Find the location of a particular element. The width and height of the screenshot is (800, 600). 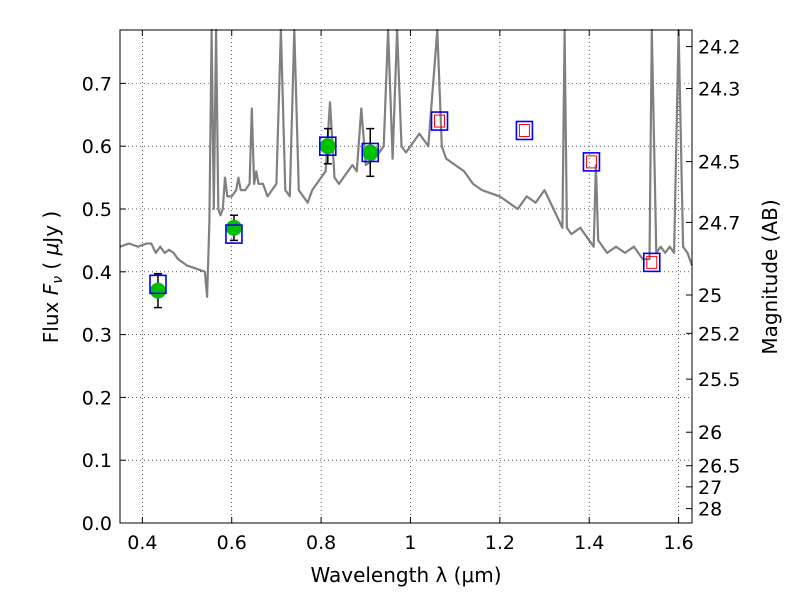

y-tick-label: 0.7 is located at coordinates (97, 84).